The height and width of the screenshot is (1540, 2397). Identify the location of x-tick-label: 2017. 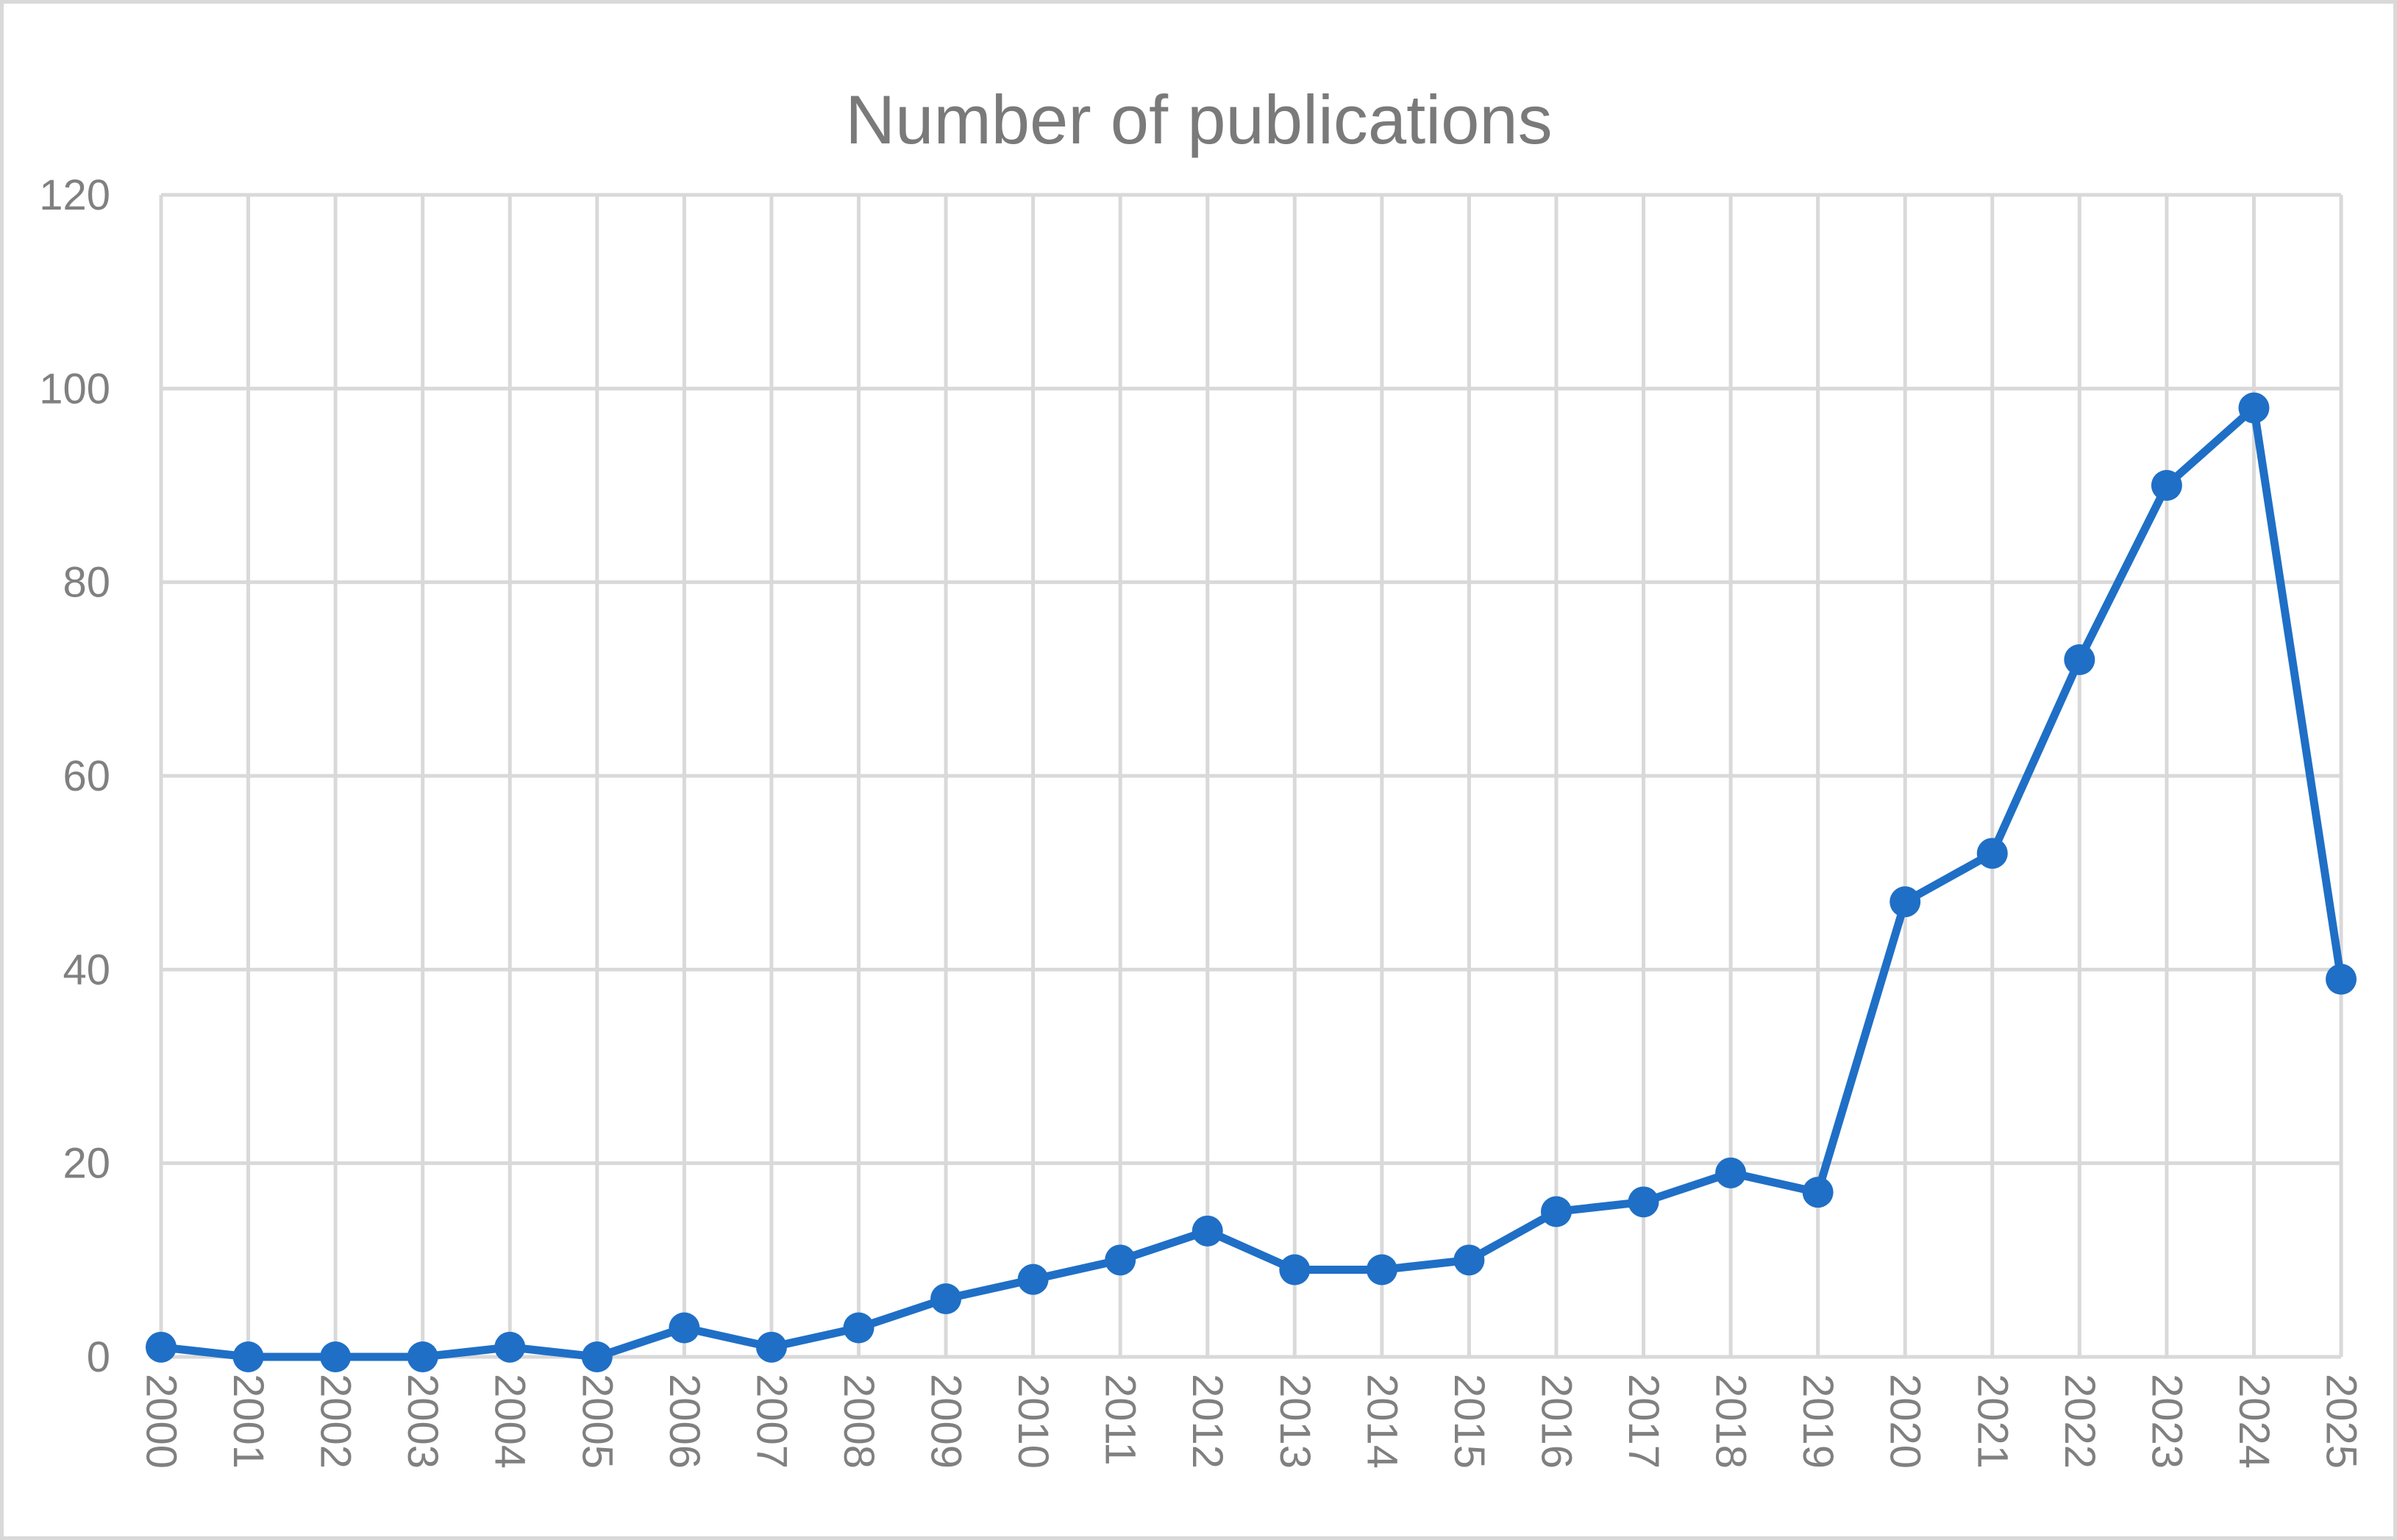
(1643, 1421).